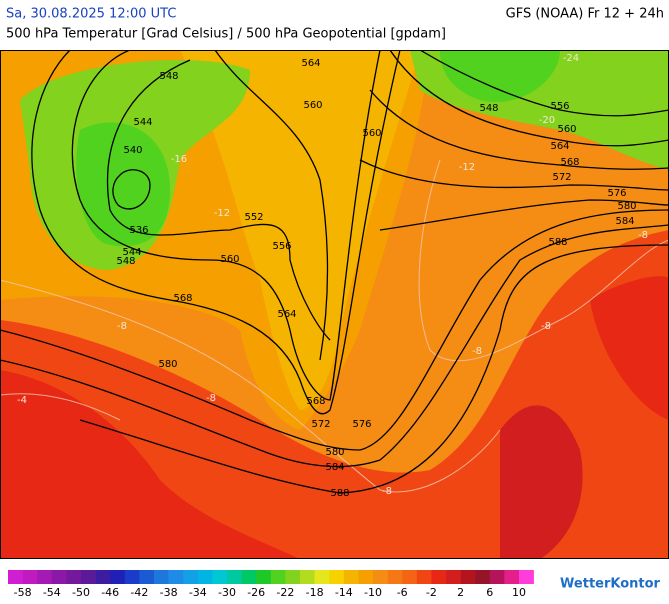 Image resolution: width=669 pixels, height=604 pixels. What do you see at coordinates (541, 482) in the screenshot?
I see `warm-southeast` at bounding box center [541, 482].